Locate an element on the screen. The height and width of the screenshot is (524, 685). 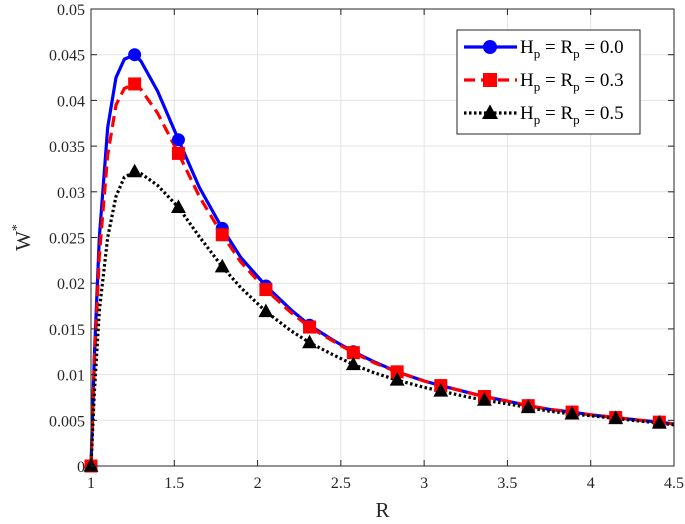
y-tick-label: 0.005 is located at coordinates (67, 421).